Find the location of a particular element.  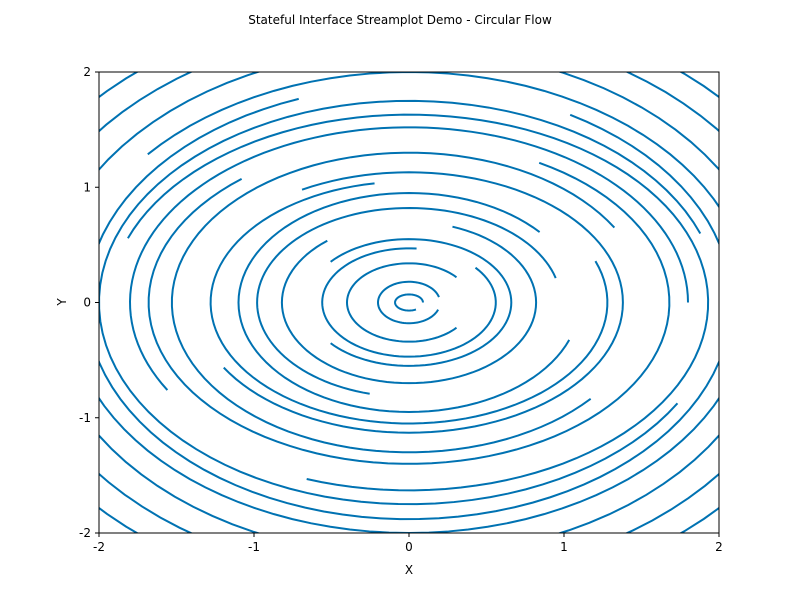

y-tick-label: -1 is located at coordinates (85, 418).